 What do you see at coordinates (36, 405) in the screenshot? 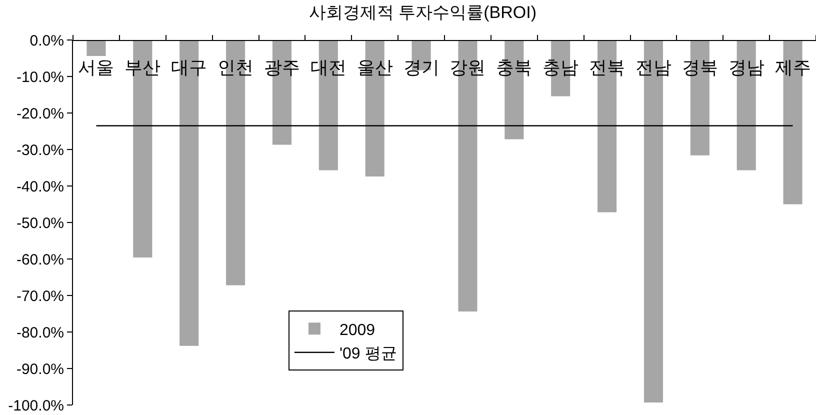
I see `y-tick-label: -100.0%` at bounding box center [36, 405].